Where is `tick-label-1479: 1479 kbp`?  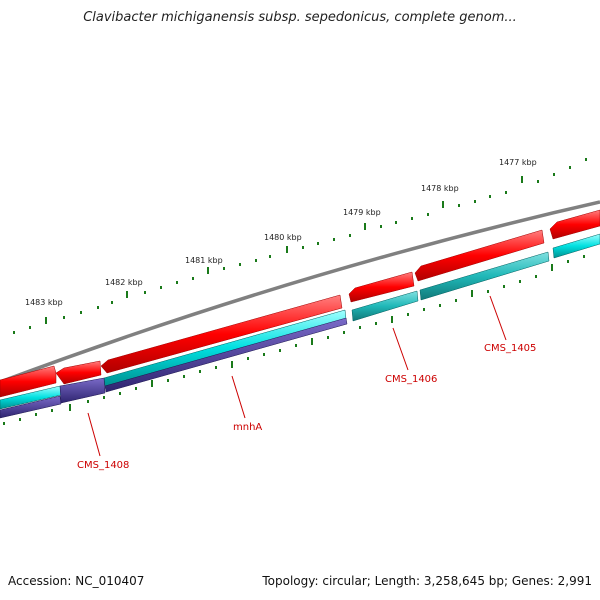 tick-label-1479: 1479 kbp is located at coordinates (362, 212).